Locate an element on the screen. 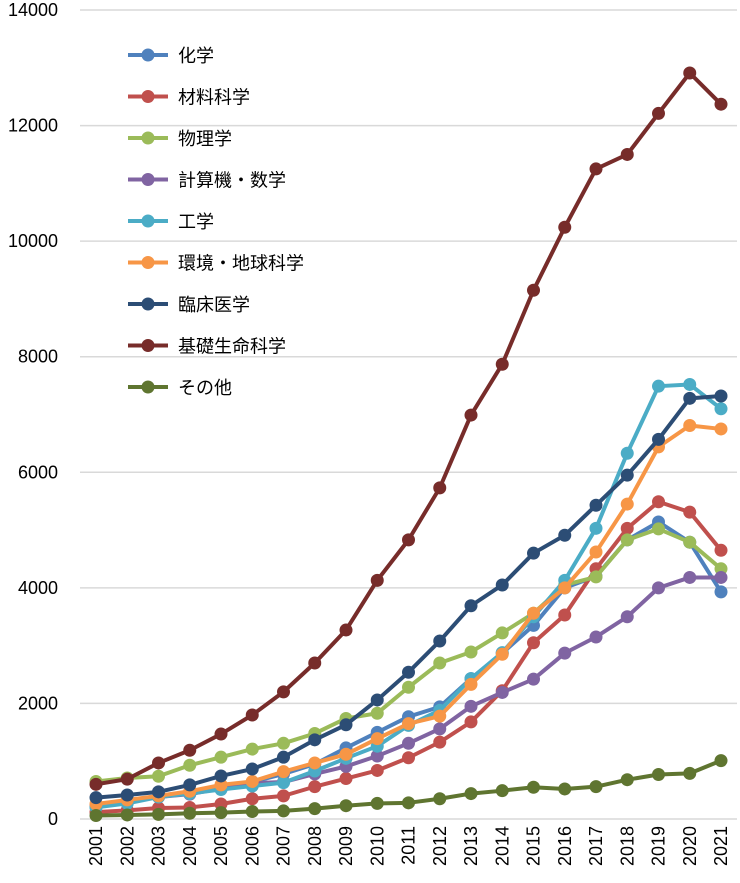 The width and height of the screenshot is (740, 883). legend-label: その他 is located at coordinates (205, 388).